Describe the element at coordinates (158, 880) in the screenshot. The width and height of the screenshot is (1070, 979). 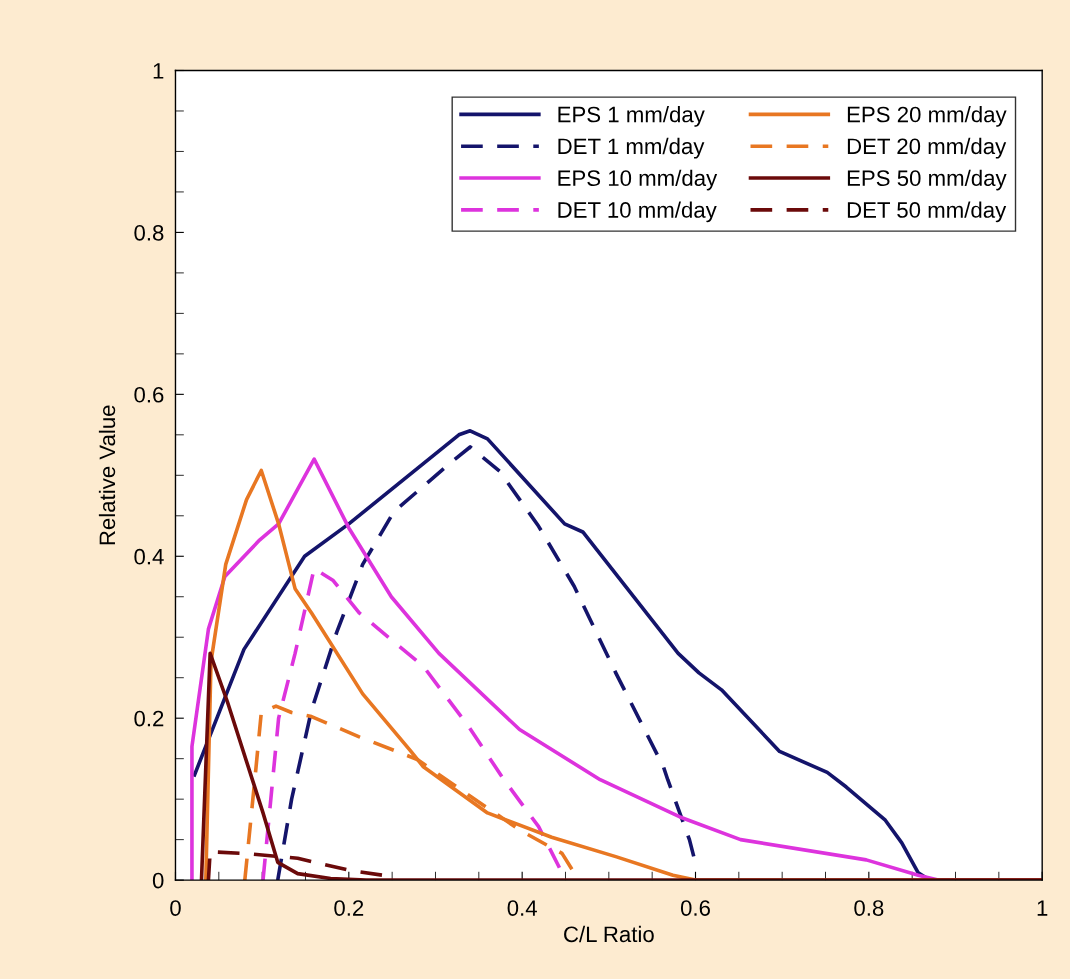
I see `y-tick-label: 0` at that location.